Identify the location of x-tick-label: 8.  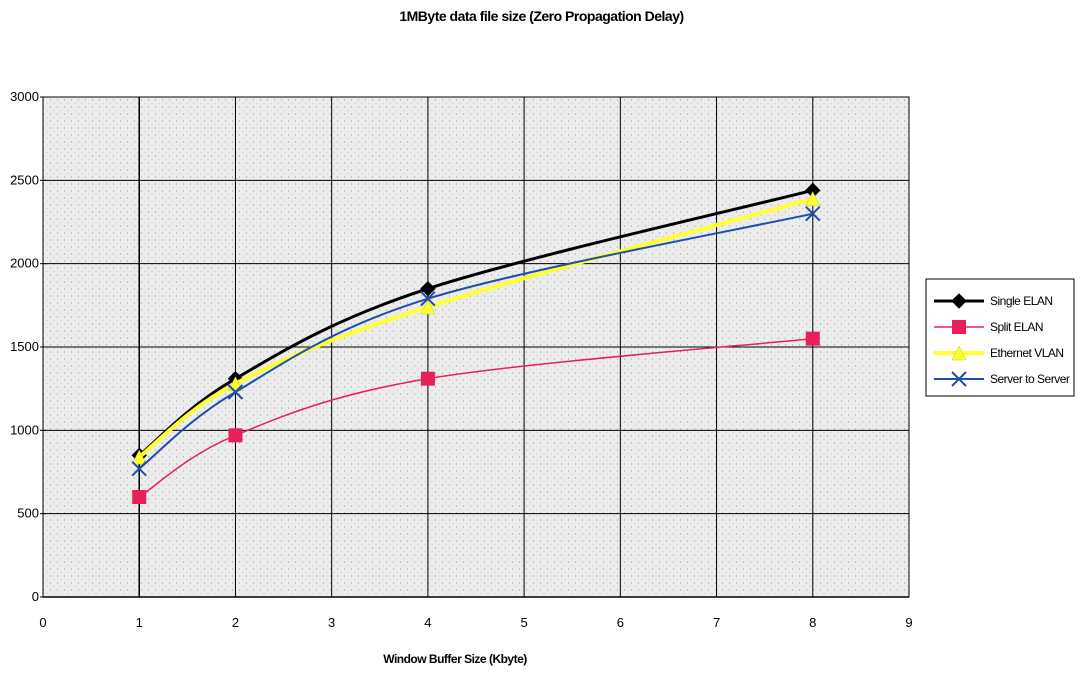
(812, 622).